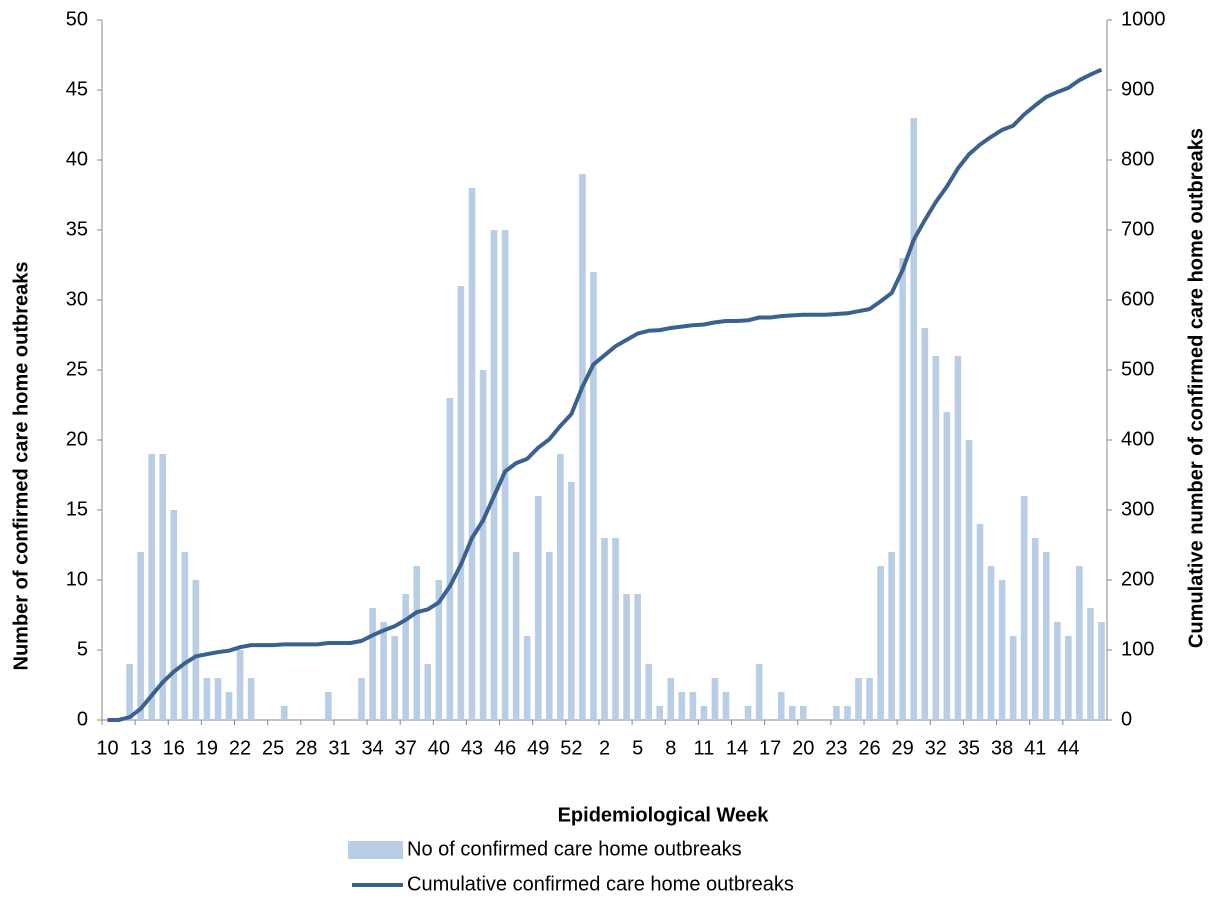  Describe the element at coordinates (1137, 299) in the screenshot. I see `y2-tick-label: 600` at that location.